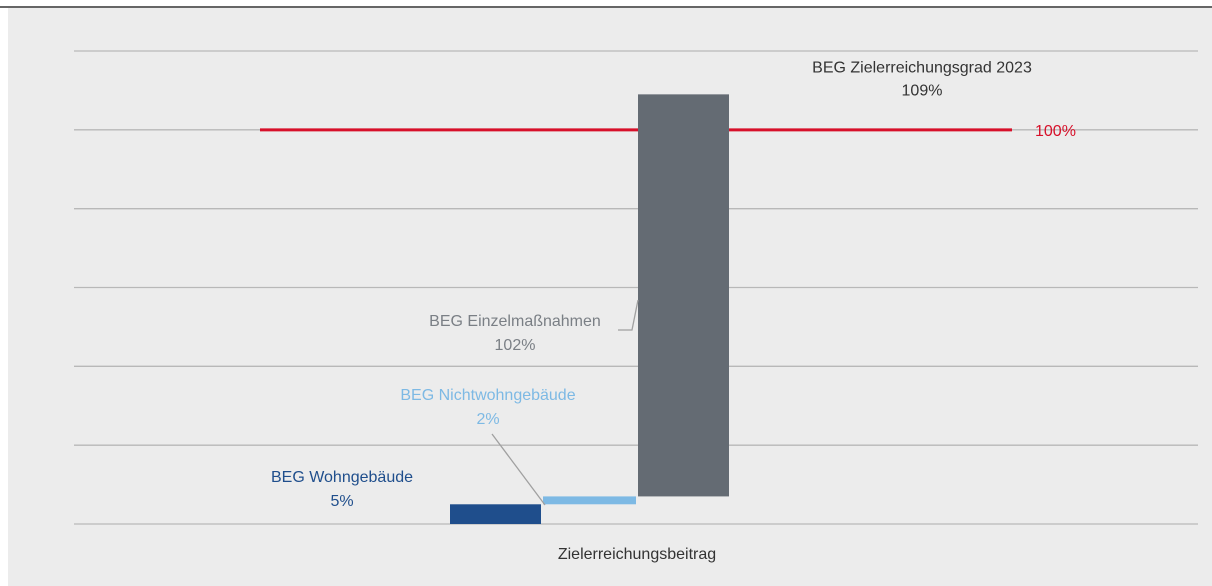 The width and height of the screenshot is (1212, 586). What do you see at coordinates (922, 68) in the screenshot?
I see `total-label: BEG Zielerreichungsgrad 2023` at bounding box center [922, 68].